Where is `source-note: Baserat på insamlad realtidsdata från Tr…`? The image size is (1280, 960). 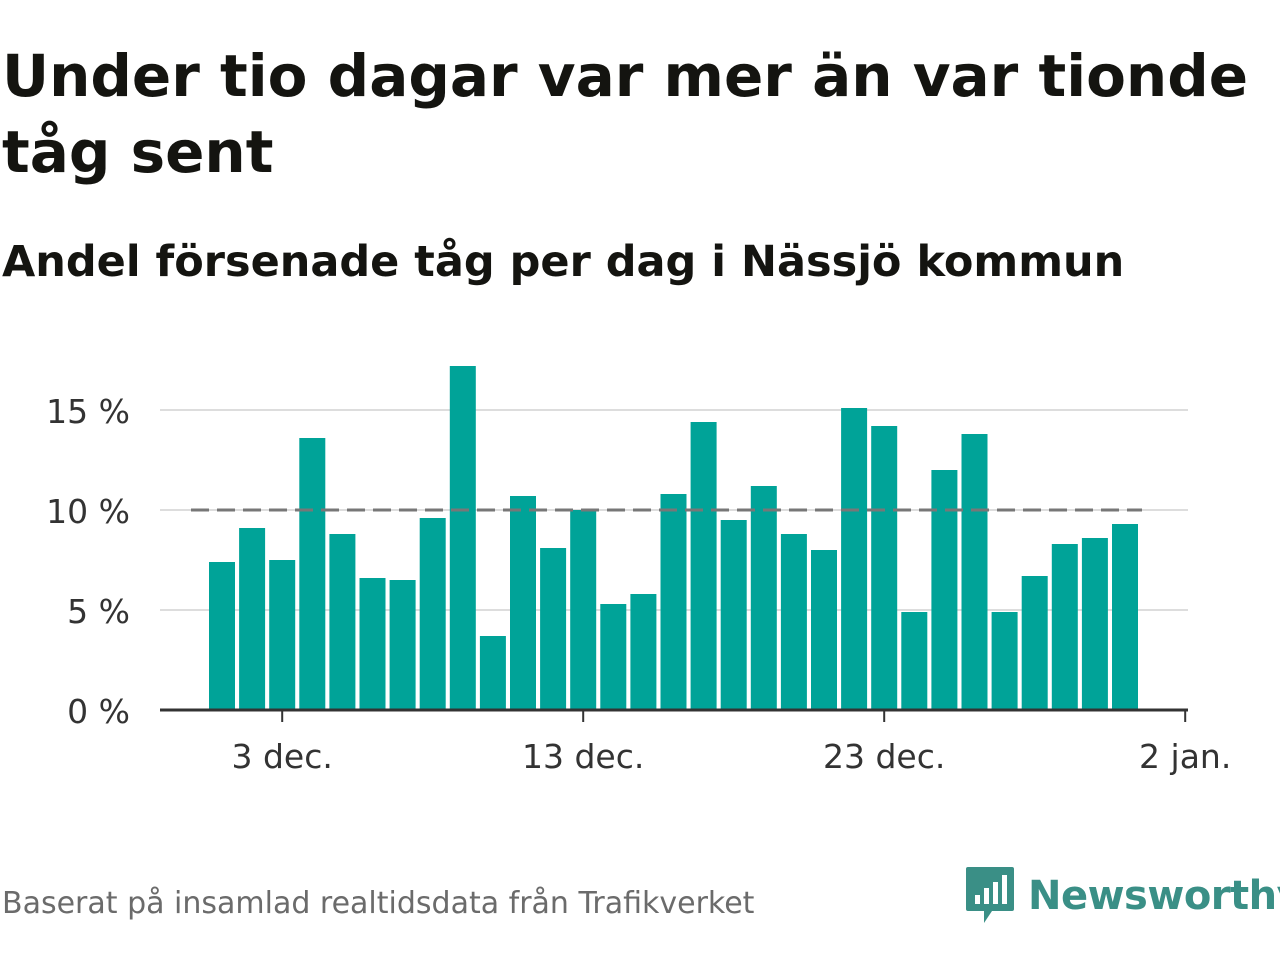
source-note: Baserat på insamlad realtidsdata från Tr… is located at coordinates (378, 903).